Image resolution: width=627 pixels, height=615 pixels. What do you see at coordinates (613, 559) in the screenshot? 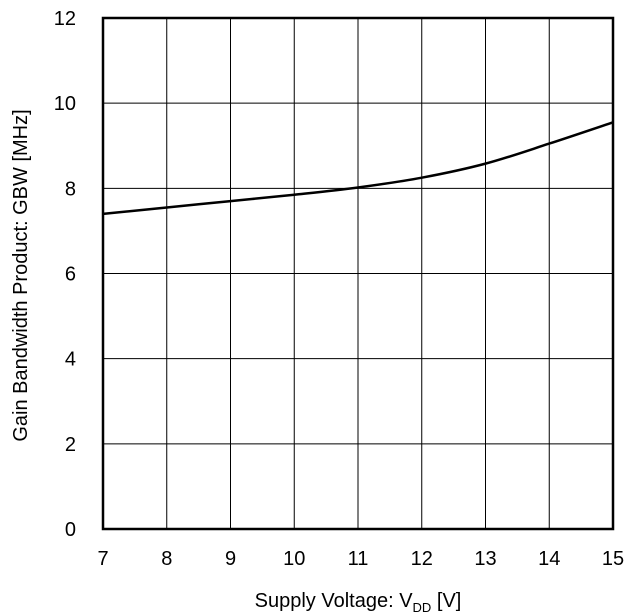
I see `x-tick-label-8: 15` at bounding box center [613, 559].